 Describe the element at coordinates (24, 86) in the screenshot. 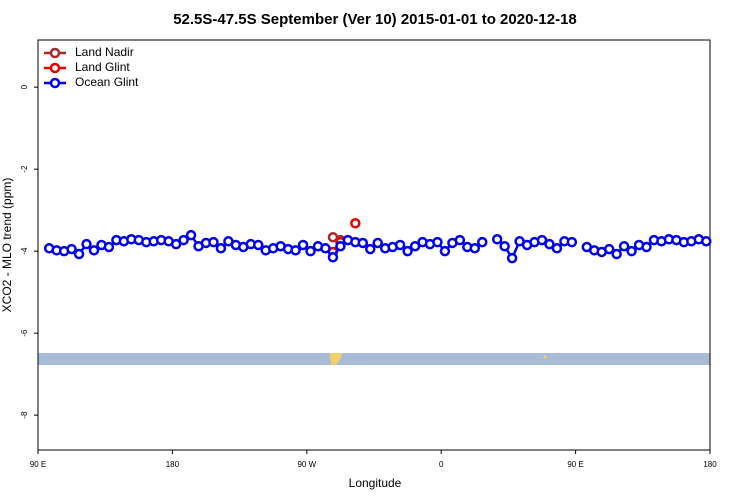

I see `y-tick-label: 0` at that location.